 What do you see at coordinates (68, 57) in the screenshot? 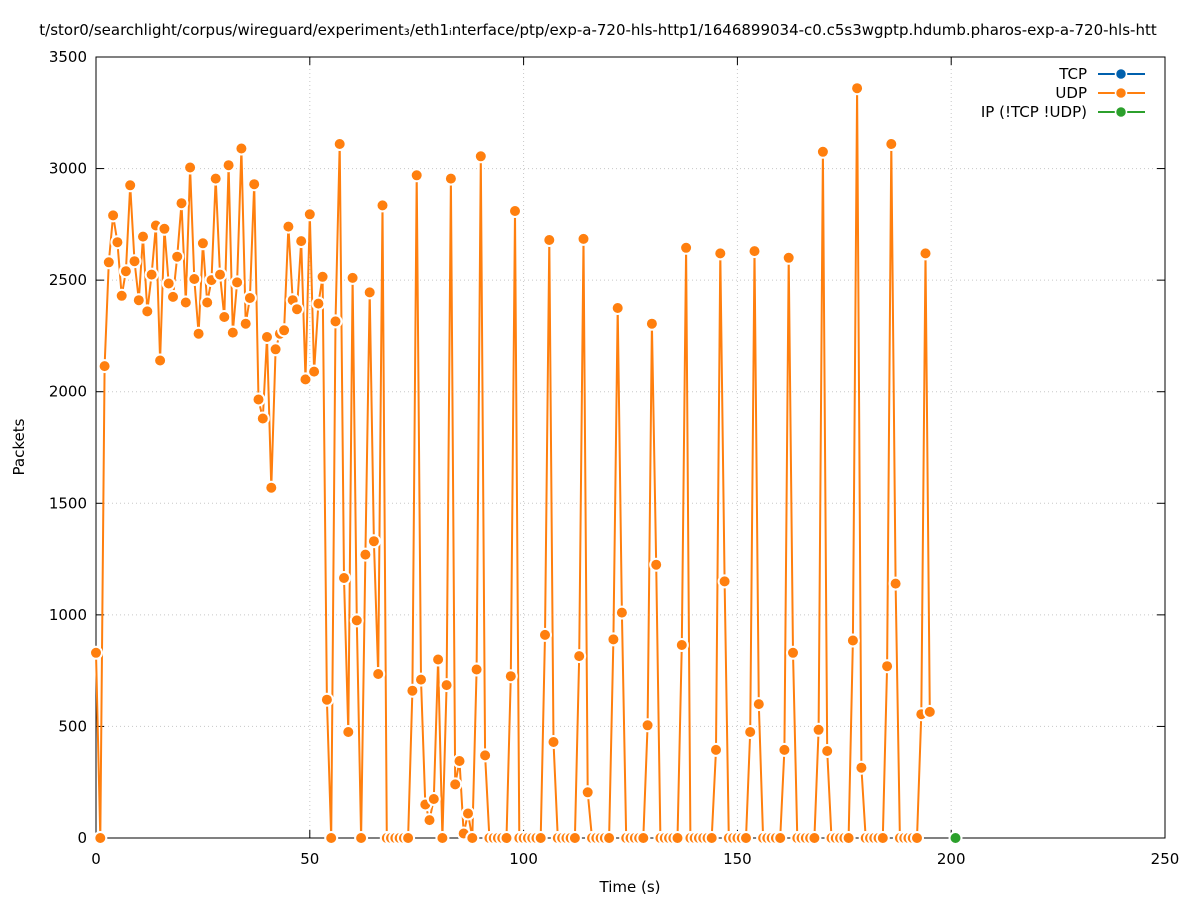
I see `y-tick-label: 3500` at bounding box center [68, 57].